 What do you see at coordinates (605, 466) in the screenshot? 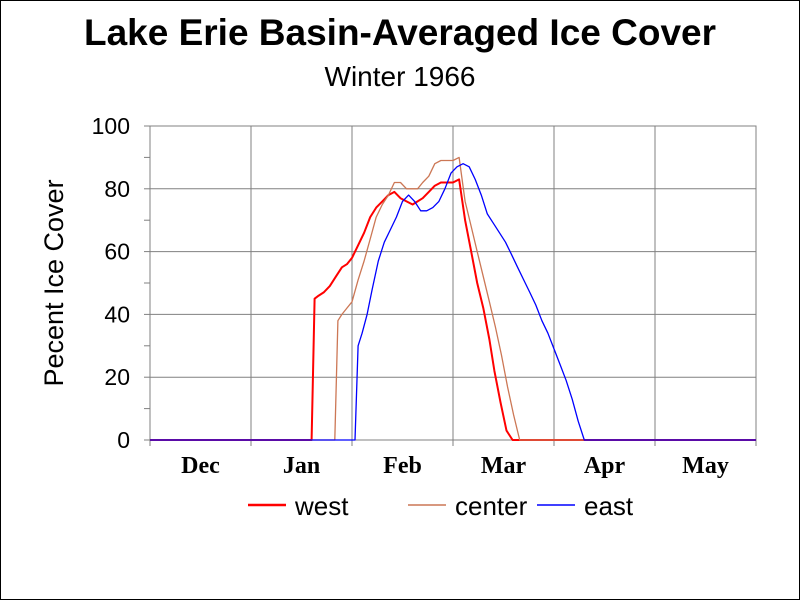
I see `x-tick-label: Apr` at bounding box center [605, 466].